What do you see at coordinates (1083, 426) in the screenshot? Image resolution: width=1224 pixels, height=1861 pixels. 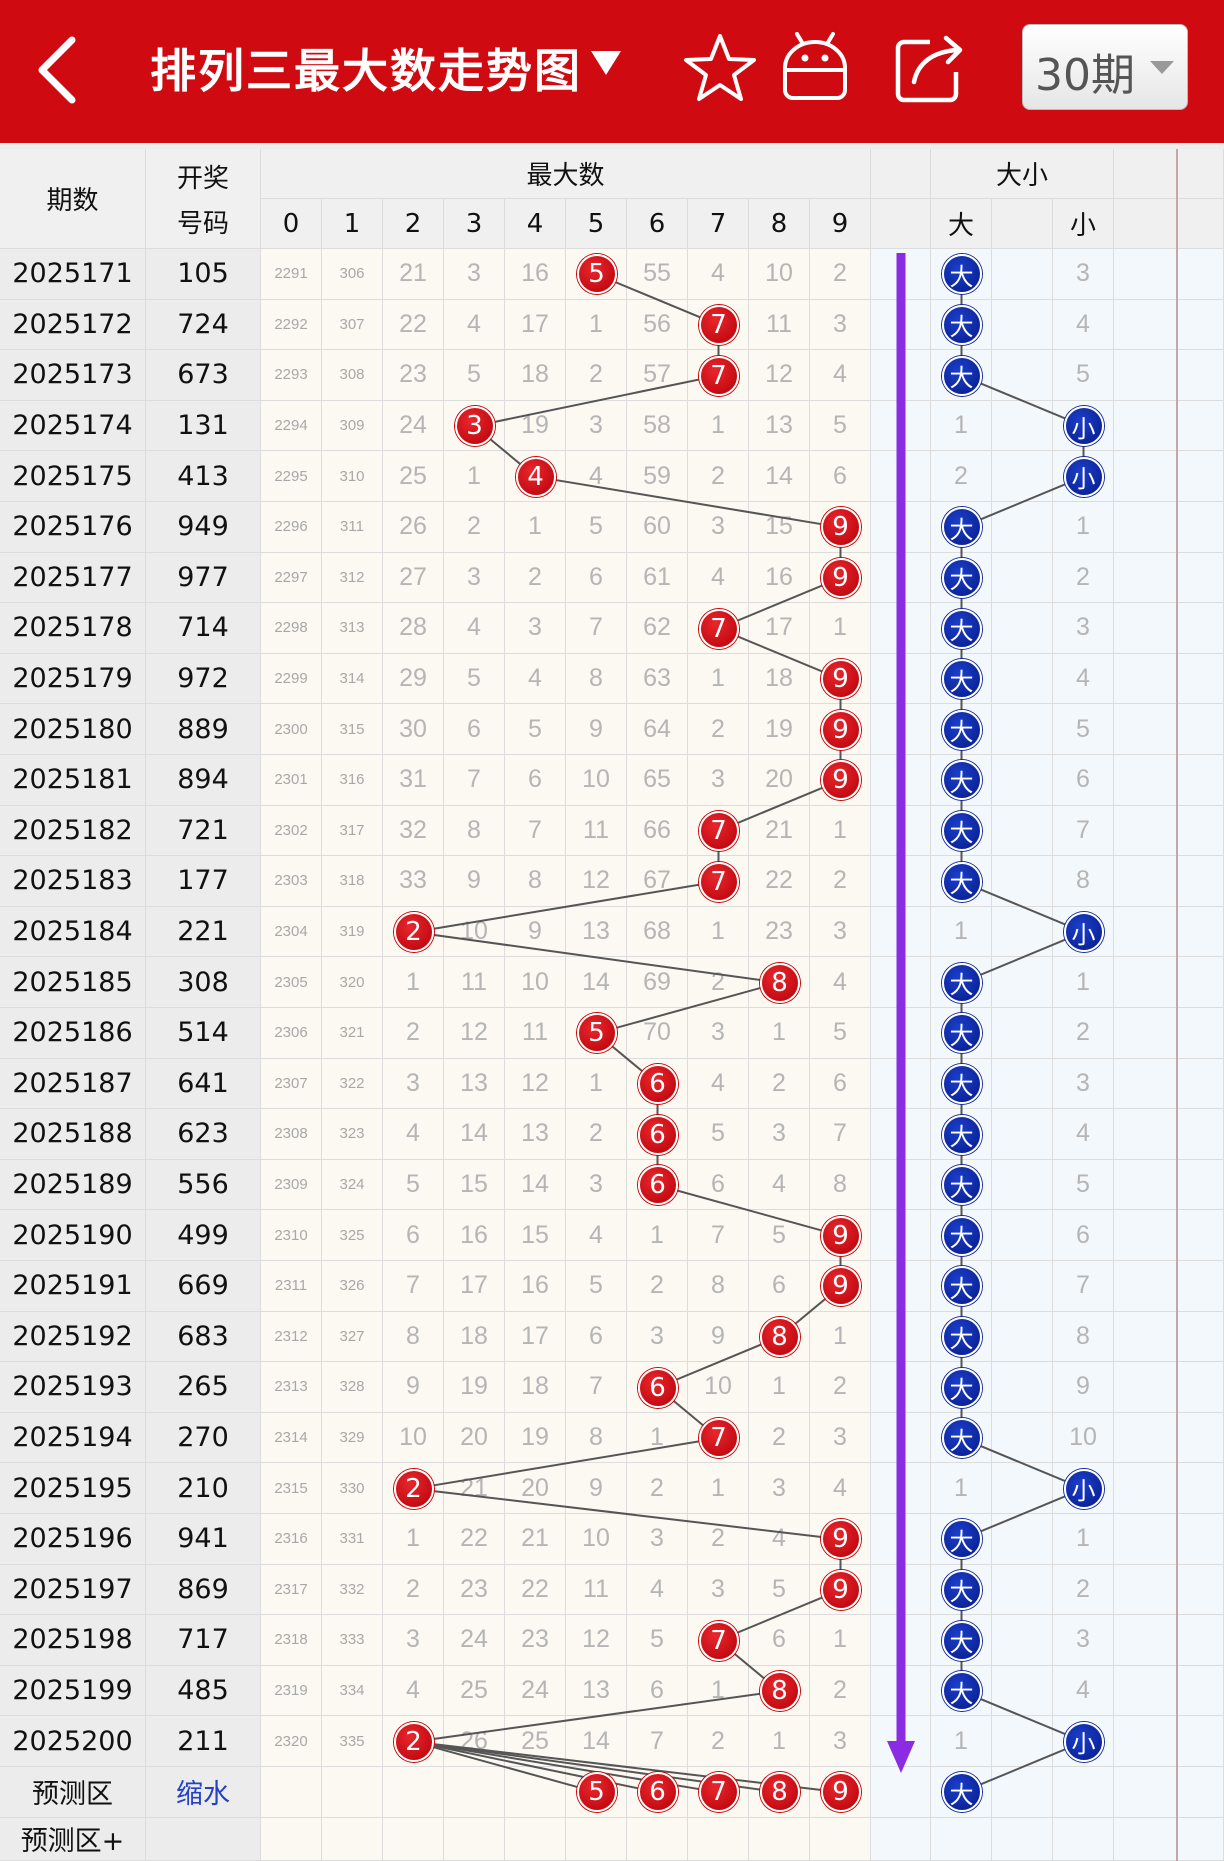 I see `small-ball: 小` at bounding box center [1083, 426].